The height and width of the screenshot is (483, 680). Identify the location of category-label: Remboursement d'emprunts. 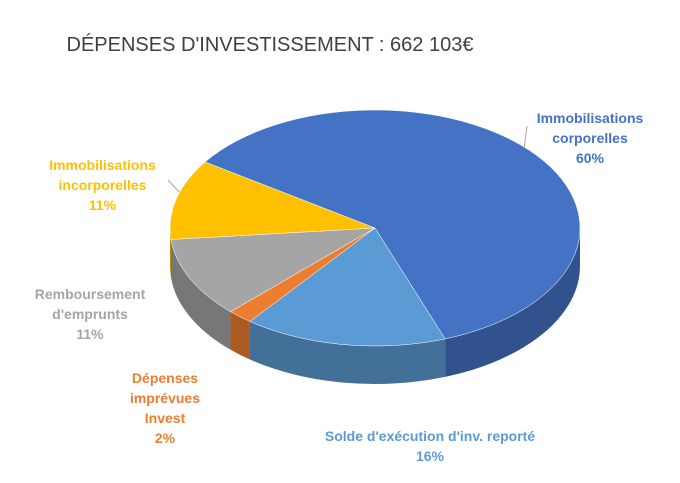
(90, 304).